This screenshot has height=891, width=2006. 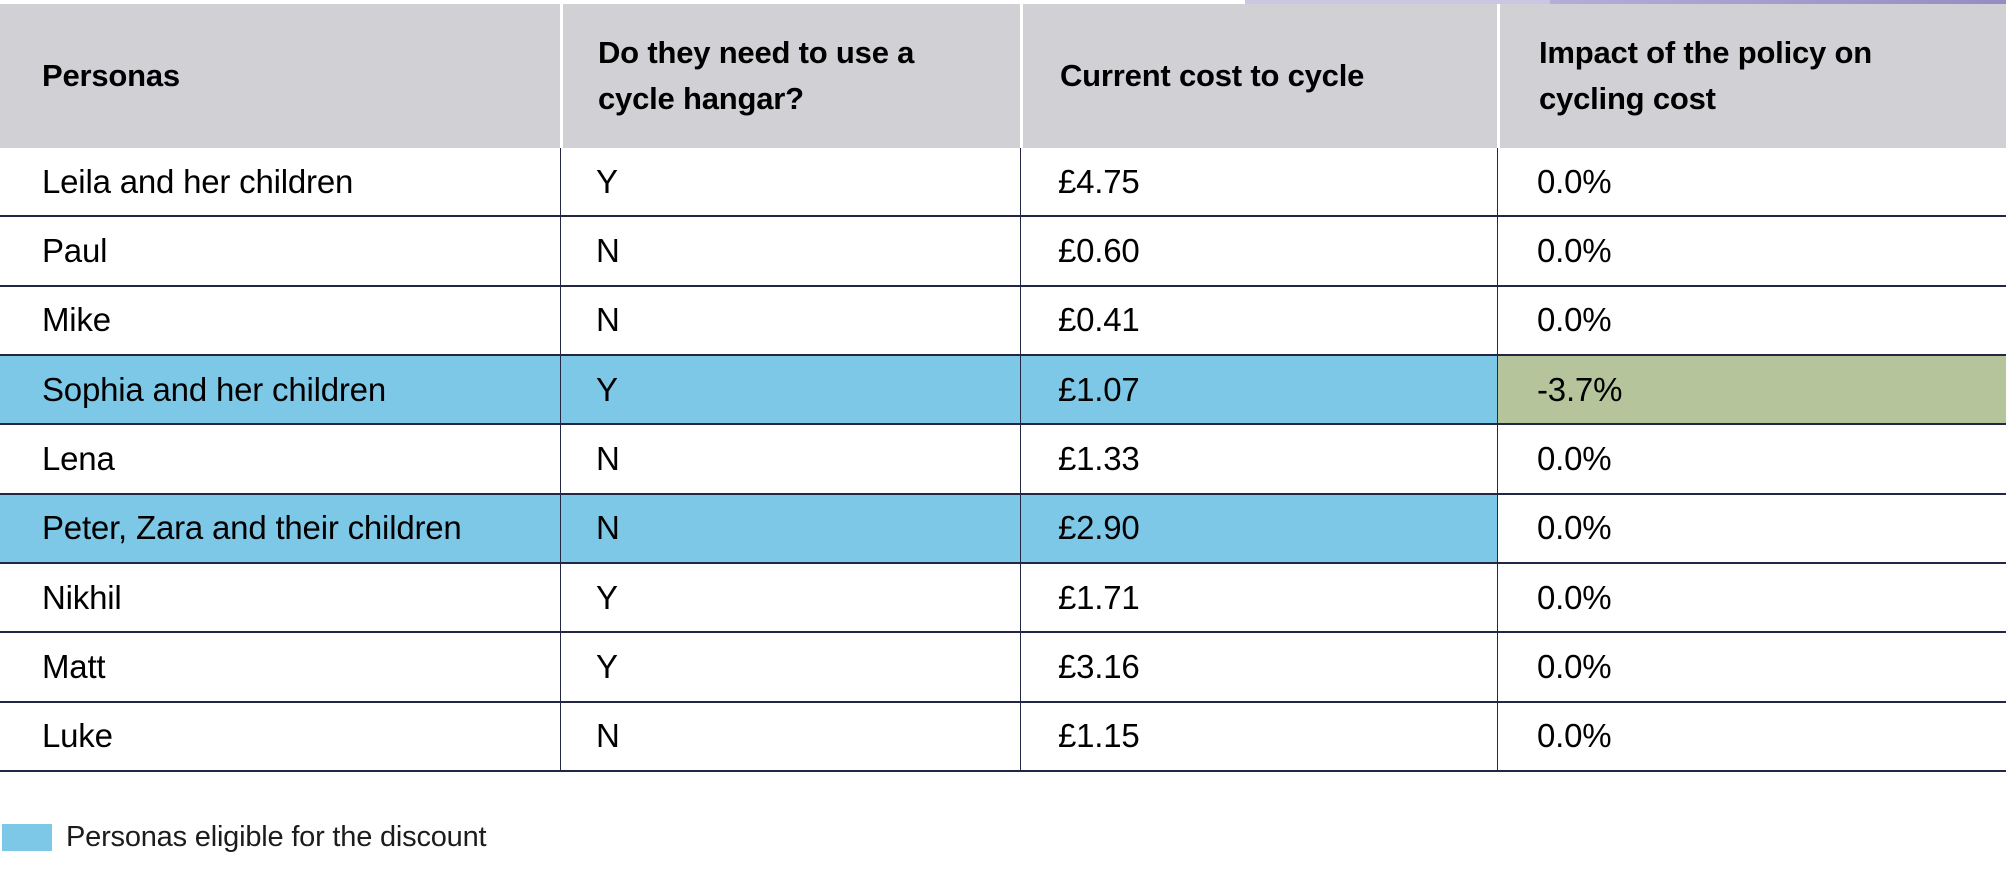 What do you see at coordinates (1258, 736) in the screenshot?
I see `cell-current-cost: £1.15` at bounding box center [1258, 736].